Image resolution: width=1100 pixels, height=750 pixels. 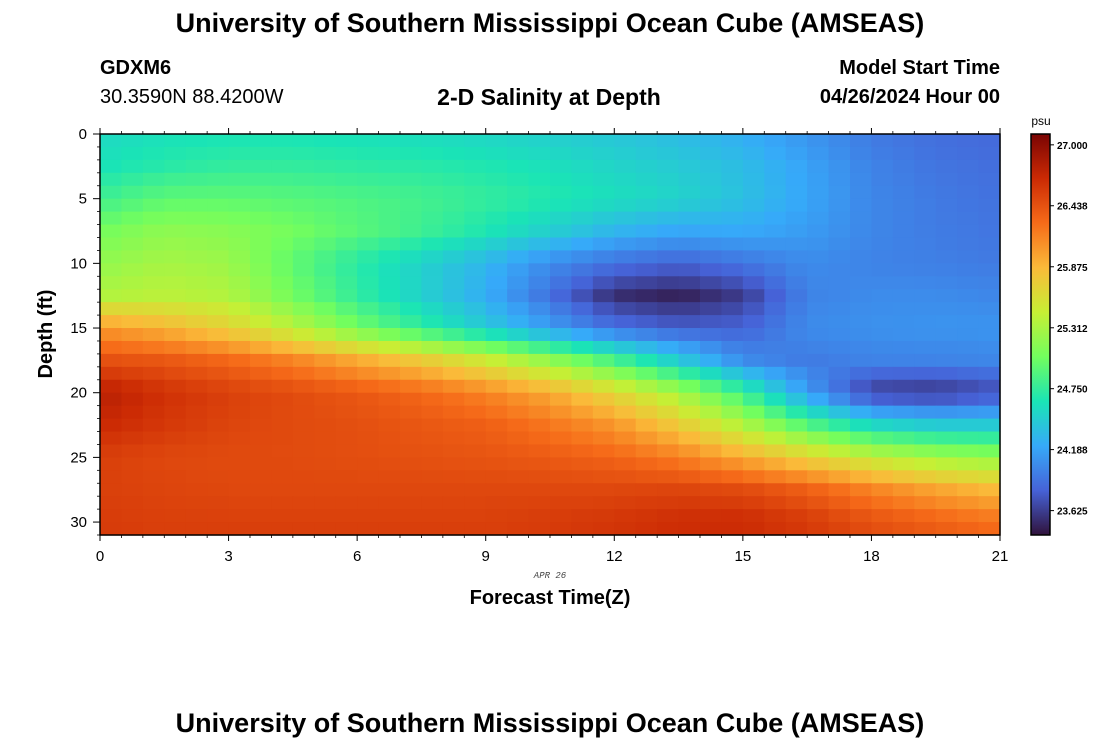 What do you see at coordinates (550, 598) in the screenshot?
I see `x-axis-title: Forecast Time(Z)` at bounding box center [550, 598].